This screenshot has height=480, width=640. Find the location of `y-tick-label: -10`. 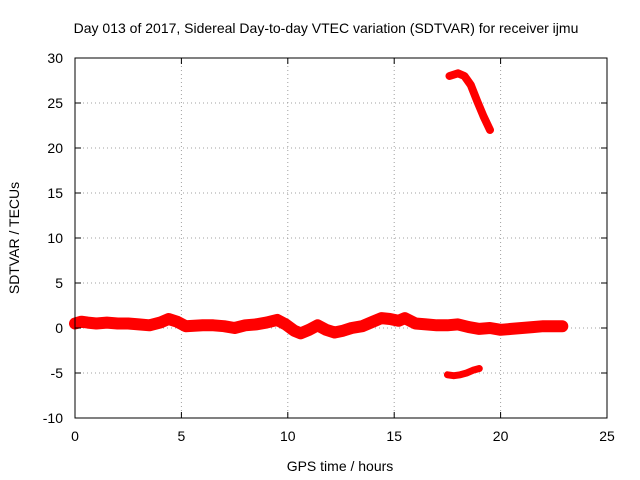

y-tick-label: -10 is located at coordinates (53, 418).